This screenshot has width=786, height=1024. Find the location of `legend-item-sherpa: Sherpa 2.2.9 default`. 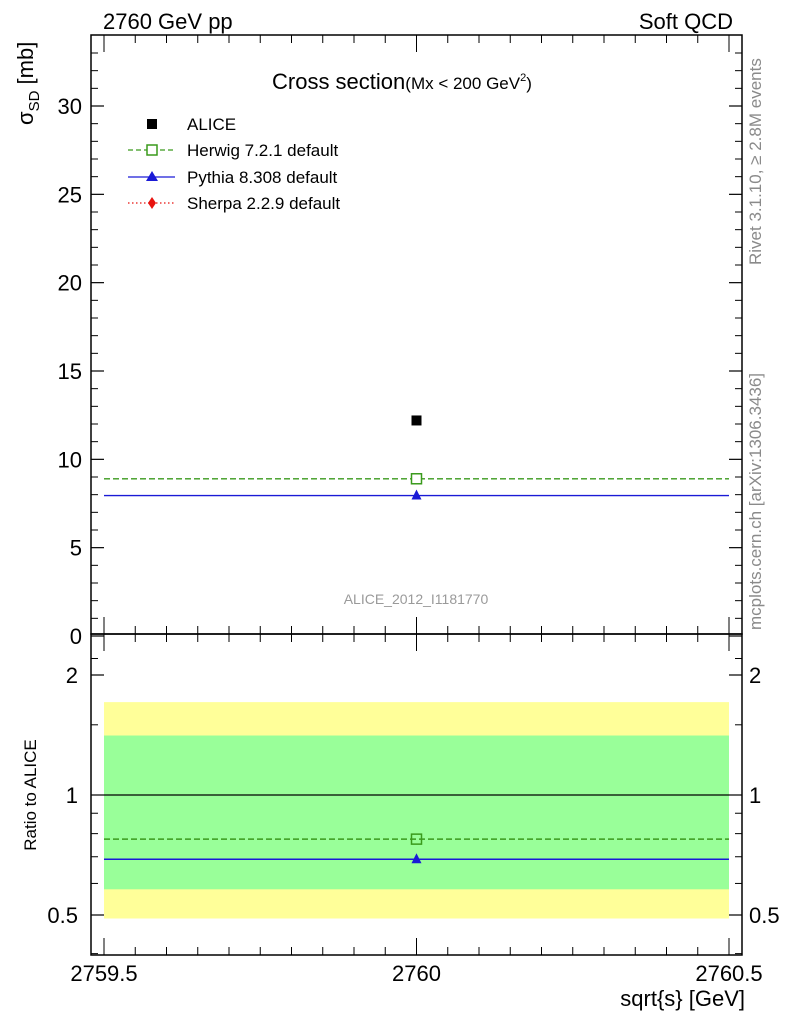

legend-item-sherpa: Sherpa 2.2.9 default is located at coordinates (234, 203).